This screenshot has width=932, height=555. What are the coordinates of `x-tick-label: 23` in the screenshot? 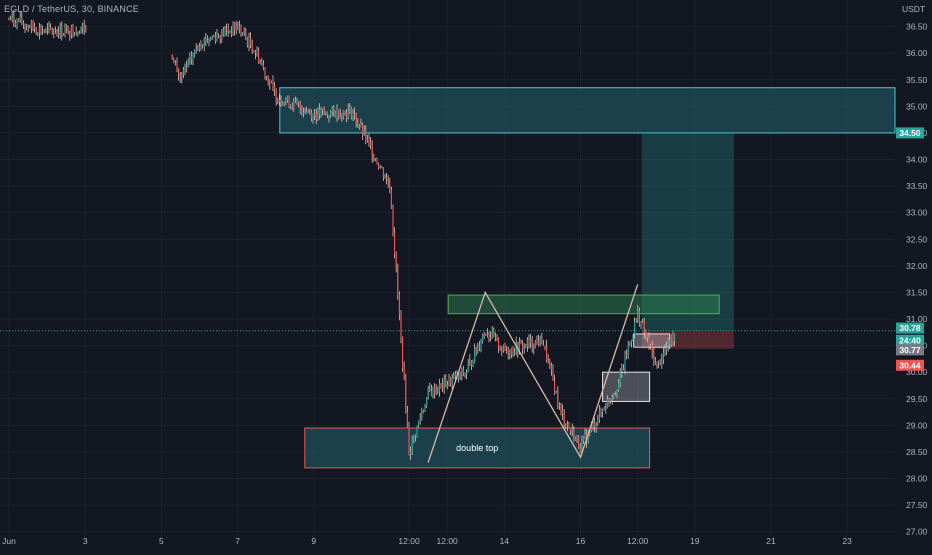 It's located at (847, 541).